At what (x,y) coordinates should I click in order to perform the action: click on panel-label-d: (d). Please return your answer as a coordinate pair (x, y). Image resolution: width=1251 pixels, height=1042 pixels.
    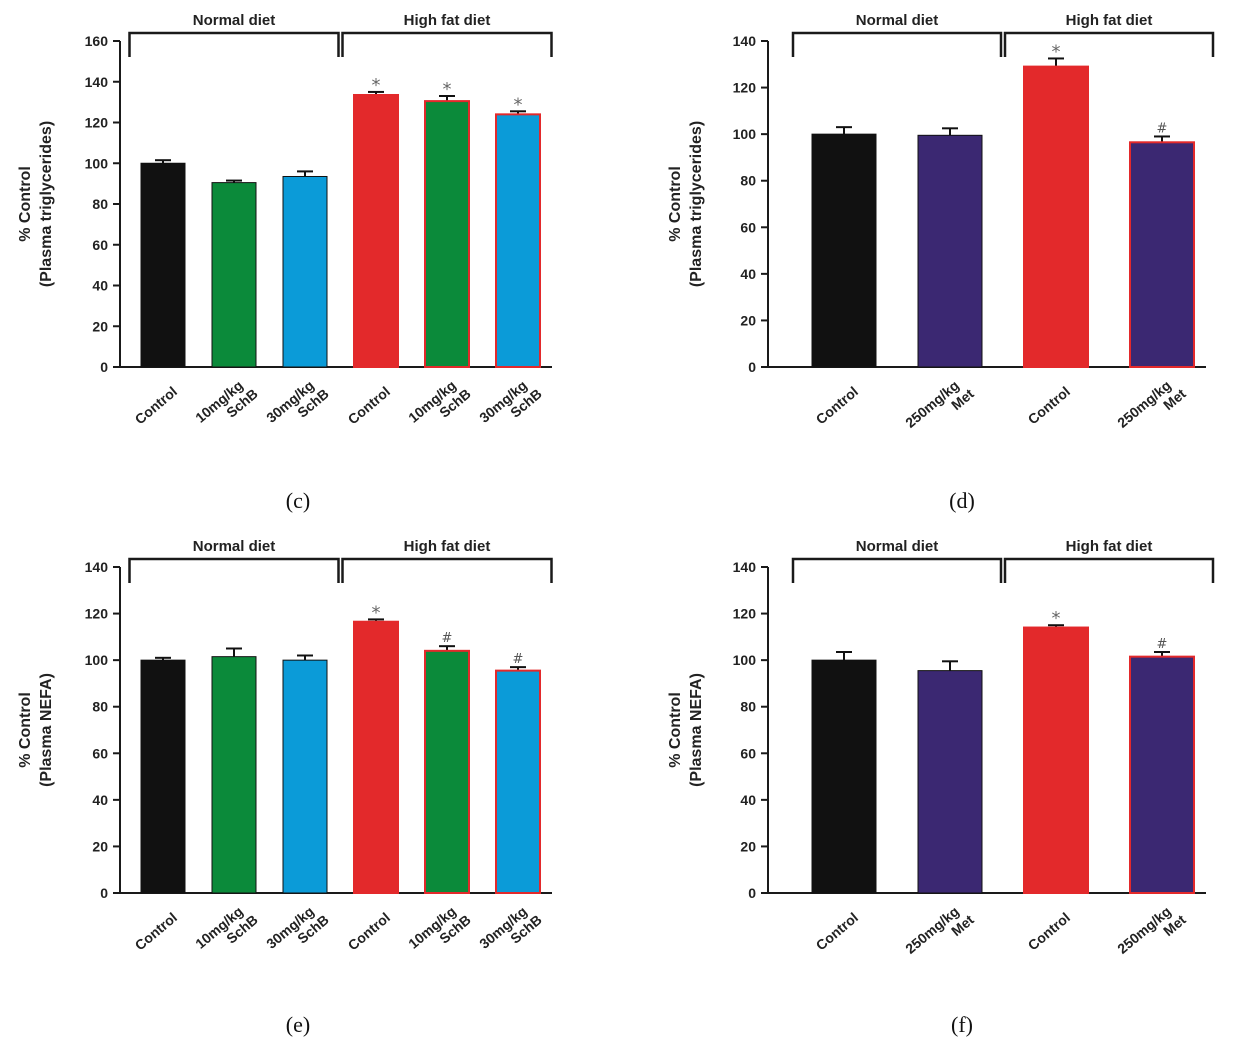
    Looking at the image, I should click on (962, 500).